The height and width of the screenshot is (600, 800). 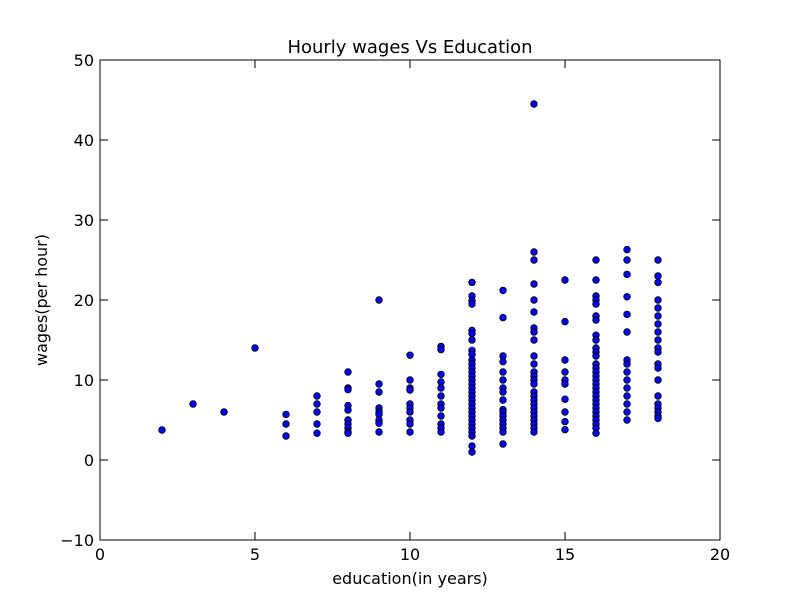 What do you see at coordinates (41, 300) in the screenshot?
I see `y-axis-label: wages(per hour)` at bounding box center [41, 300].